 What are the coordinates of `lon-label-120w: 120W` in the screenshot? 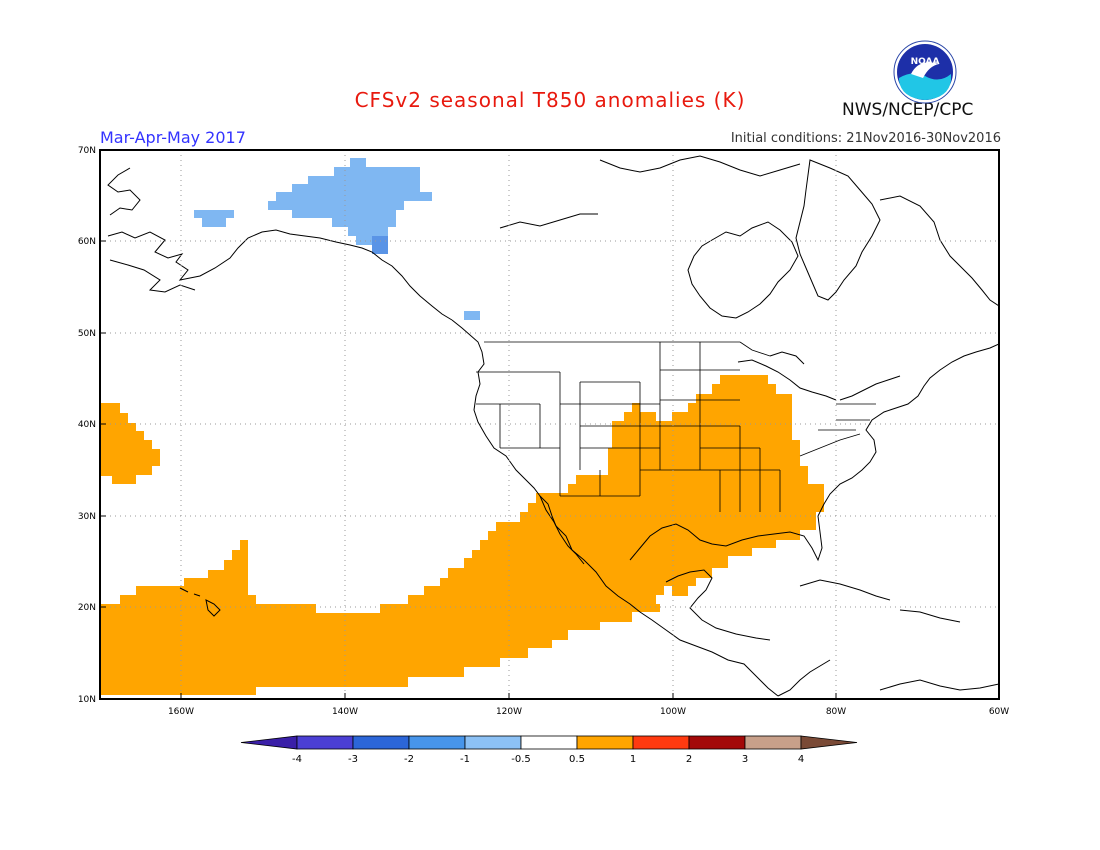 It's located at (509, 712).